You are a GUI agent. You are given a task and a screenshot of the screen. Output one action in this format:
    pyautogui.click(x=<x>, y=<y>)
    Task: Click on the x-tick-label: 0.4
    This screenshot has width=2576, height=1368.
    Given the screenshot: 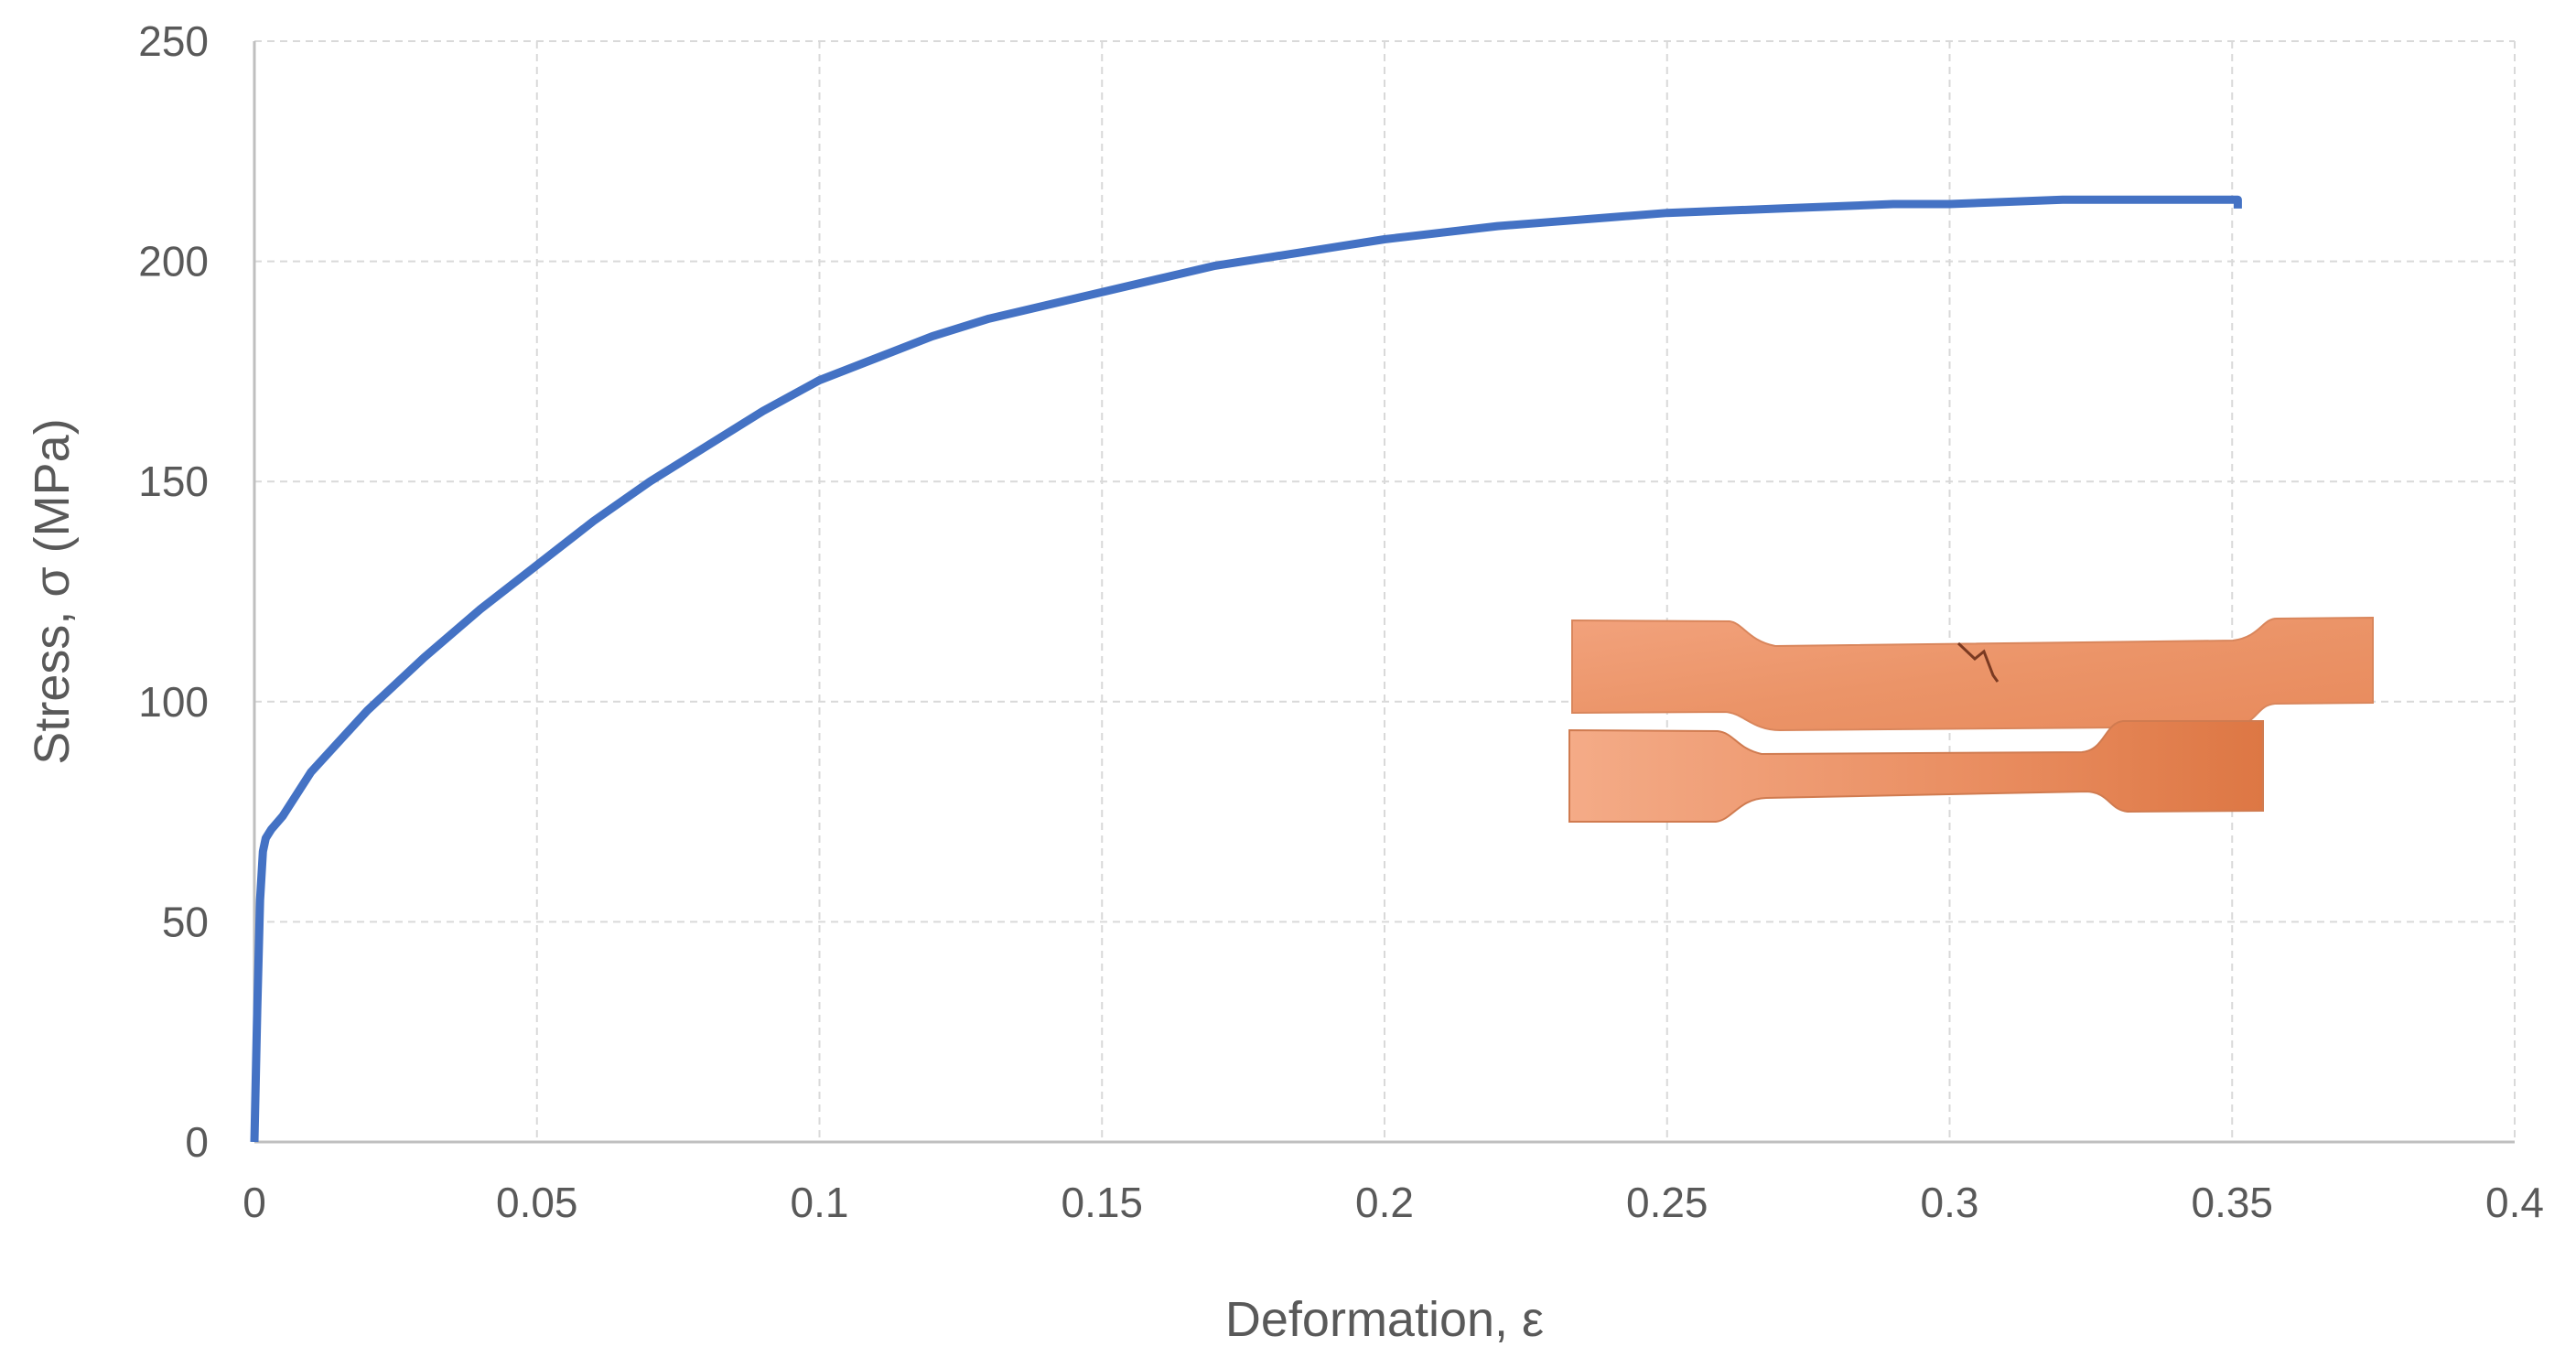 What is the action you would take?
    pyautogui.click(x=2514, y=1202)
    